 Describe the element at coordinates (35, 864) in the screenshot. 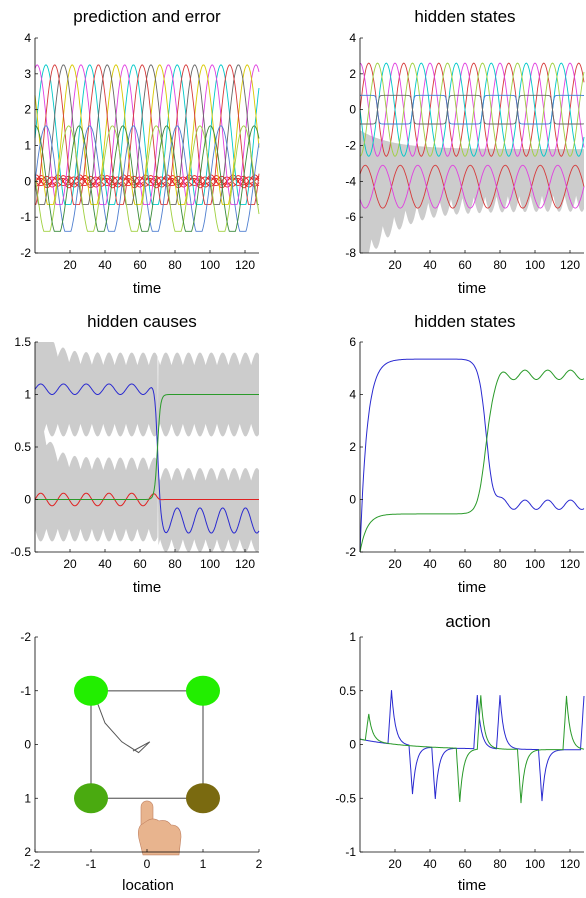

I see `x-tick-label: -2` at that location.